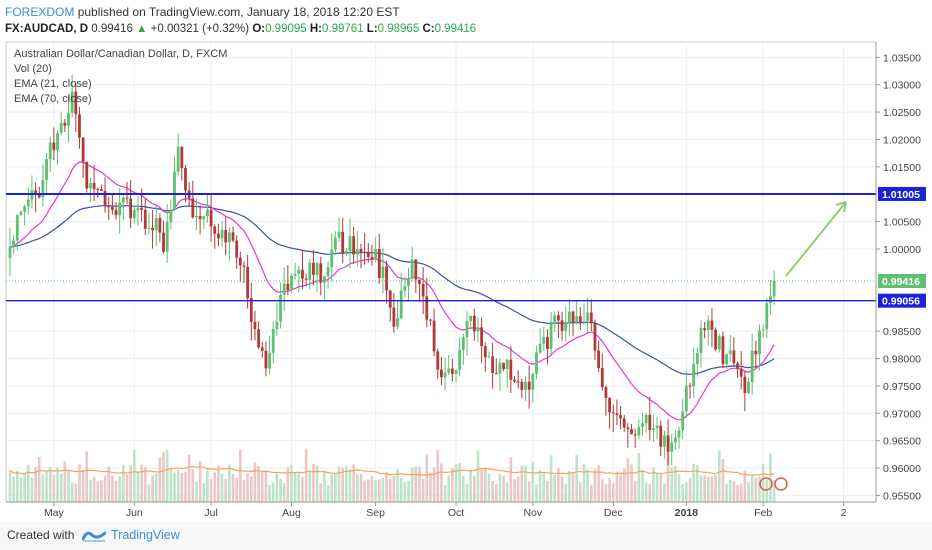 Image resolution: width=932 pixels, height=550 pixels. What do you see at coordinates (844, 512) in the screenshot?
I see `x-tick-label: 2` at bounding box center [844, 512].